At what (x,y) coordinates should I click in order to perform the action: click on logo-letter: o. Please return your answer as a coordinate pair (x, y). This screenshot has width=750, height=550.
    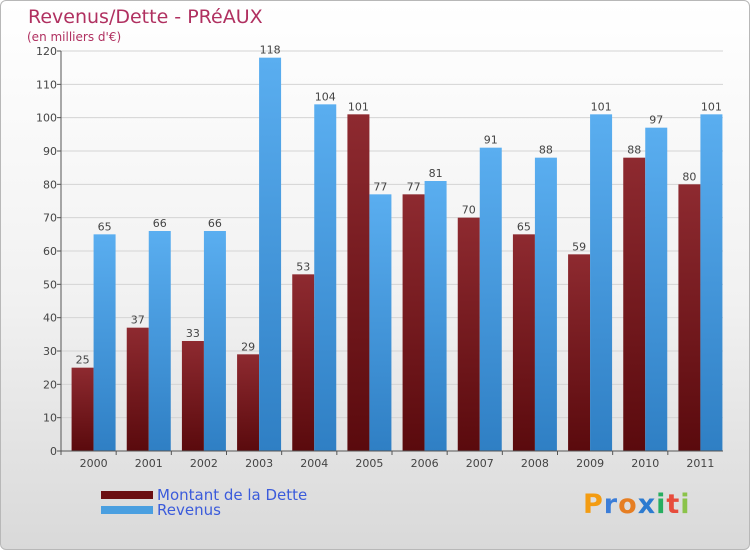
    Looking at the image, I should click on (628, 504).